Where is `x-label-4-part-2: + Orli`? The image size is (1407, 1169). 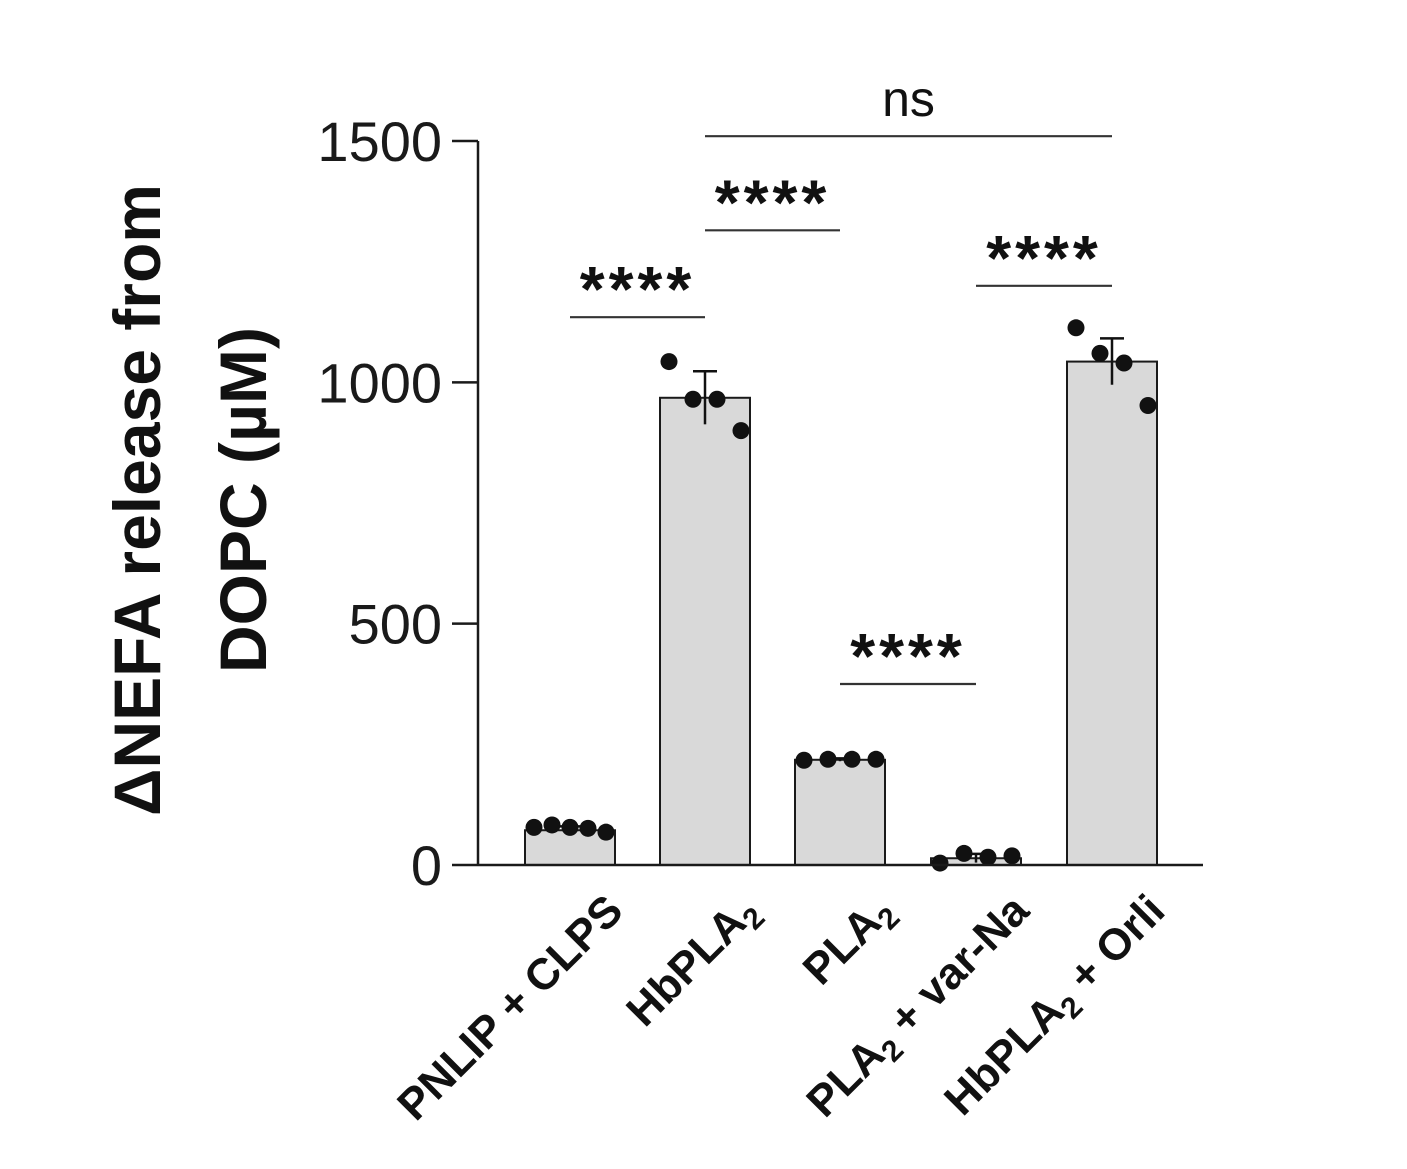
x-label-4-part-2: + Orli is located at coordinates (1113, 948).